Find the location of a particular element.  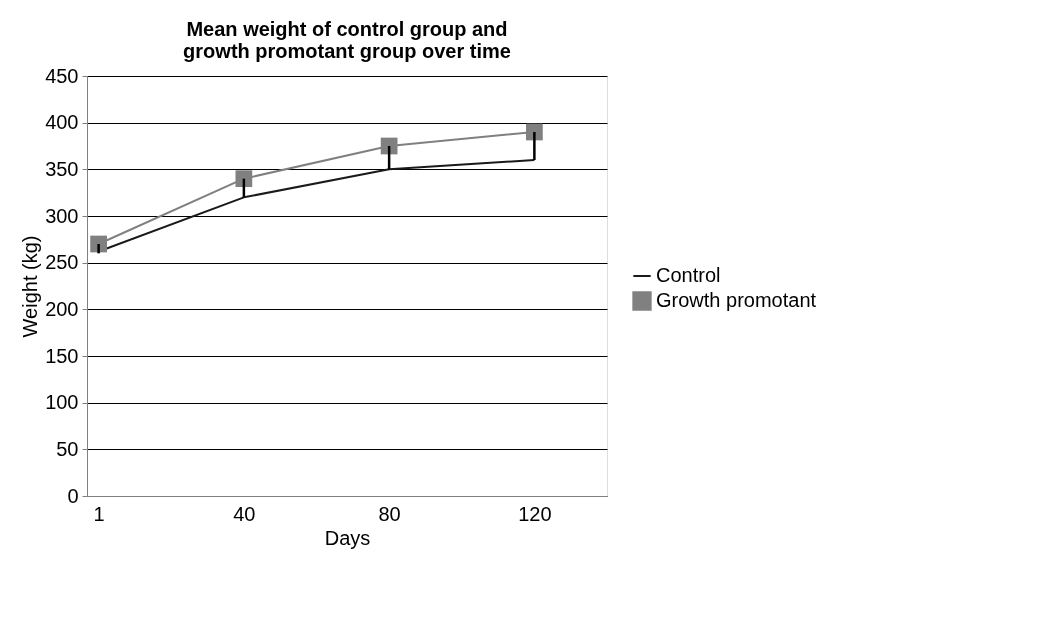

y-tick-label: 50 is located at coordinates (67, 448).